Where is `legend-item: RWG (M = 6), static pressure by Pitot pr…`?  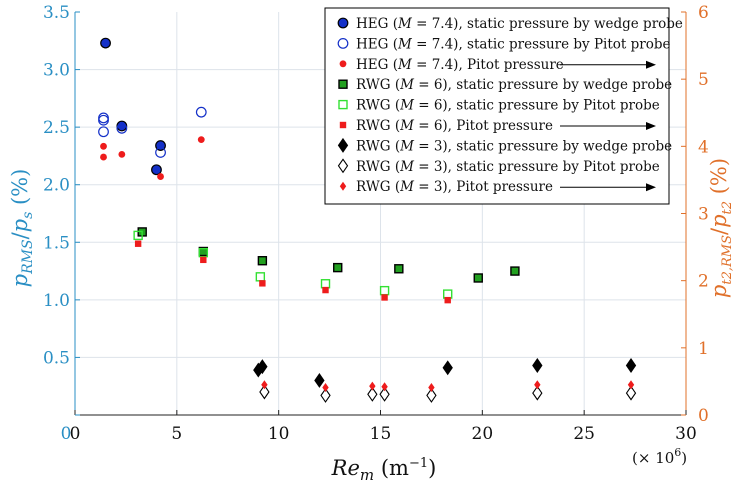
legend-item: RWG (M = 6), static pressure by Pitot pr… is located at coordinates (499, 106).